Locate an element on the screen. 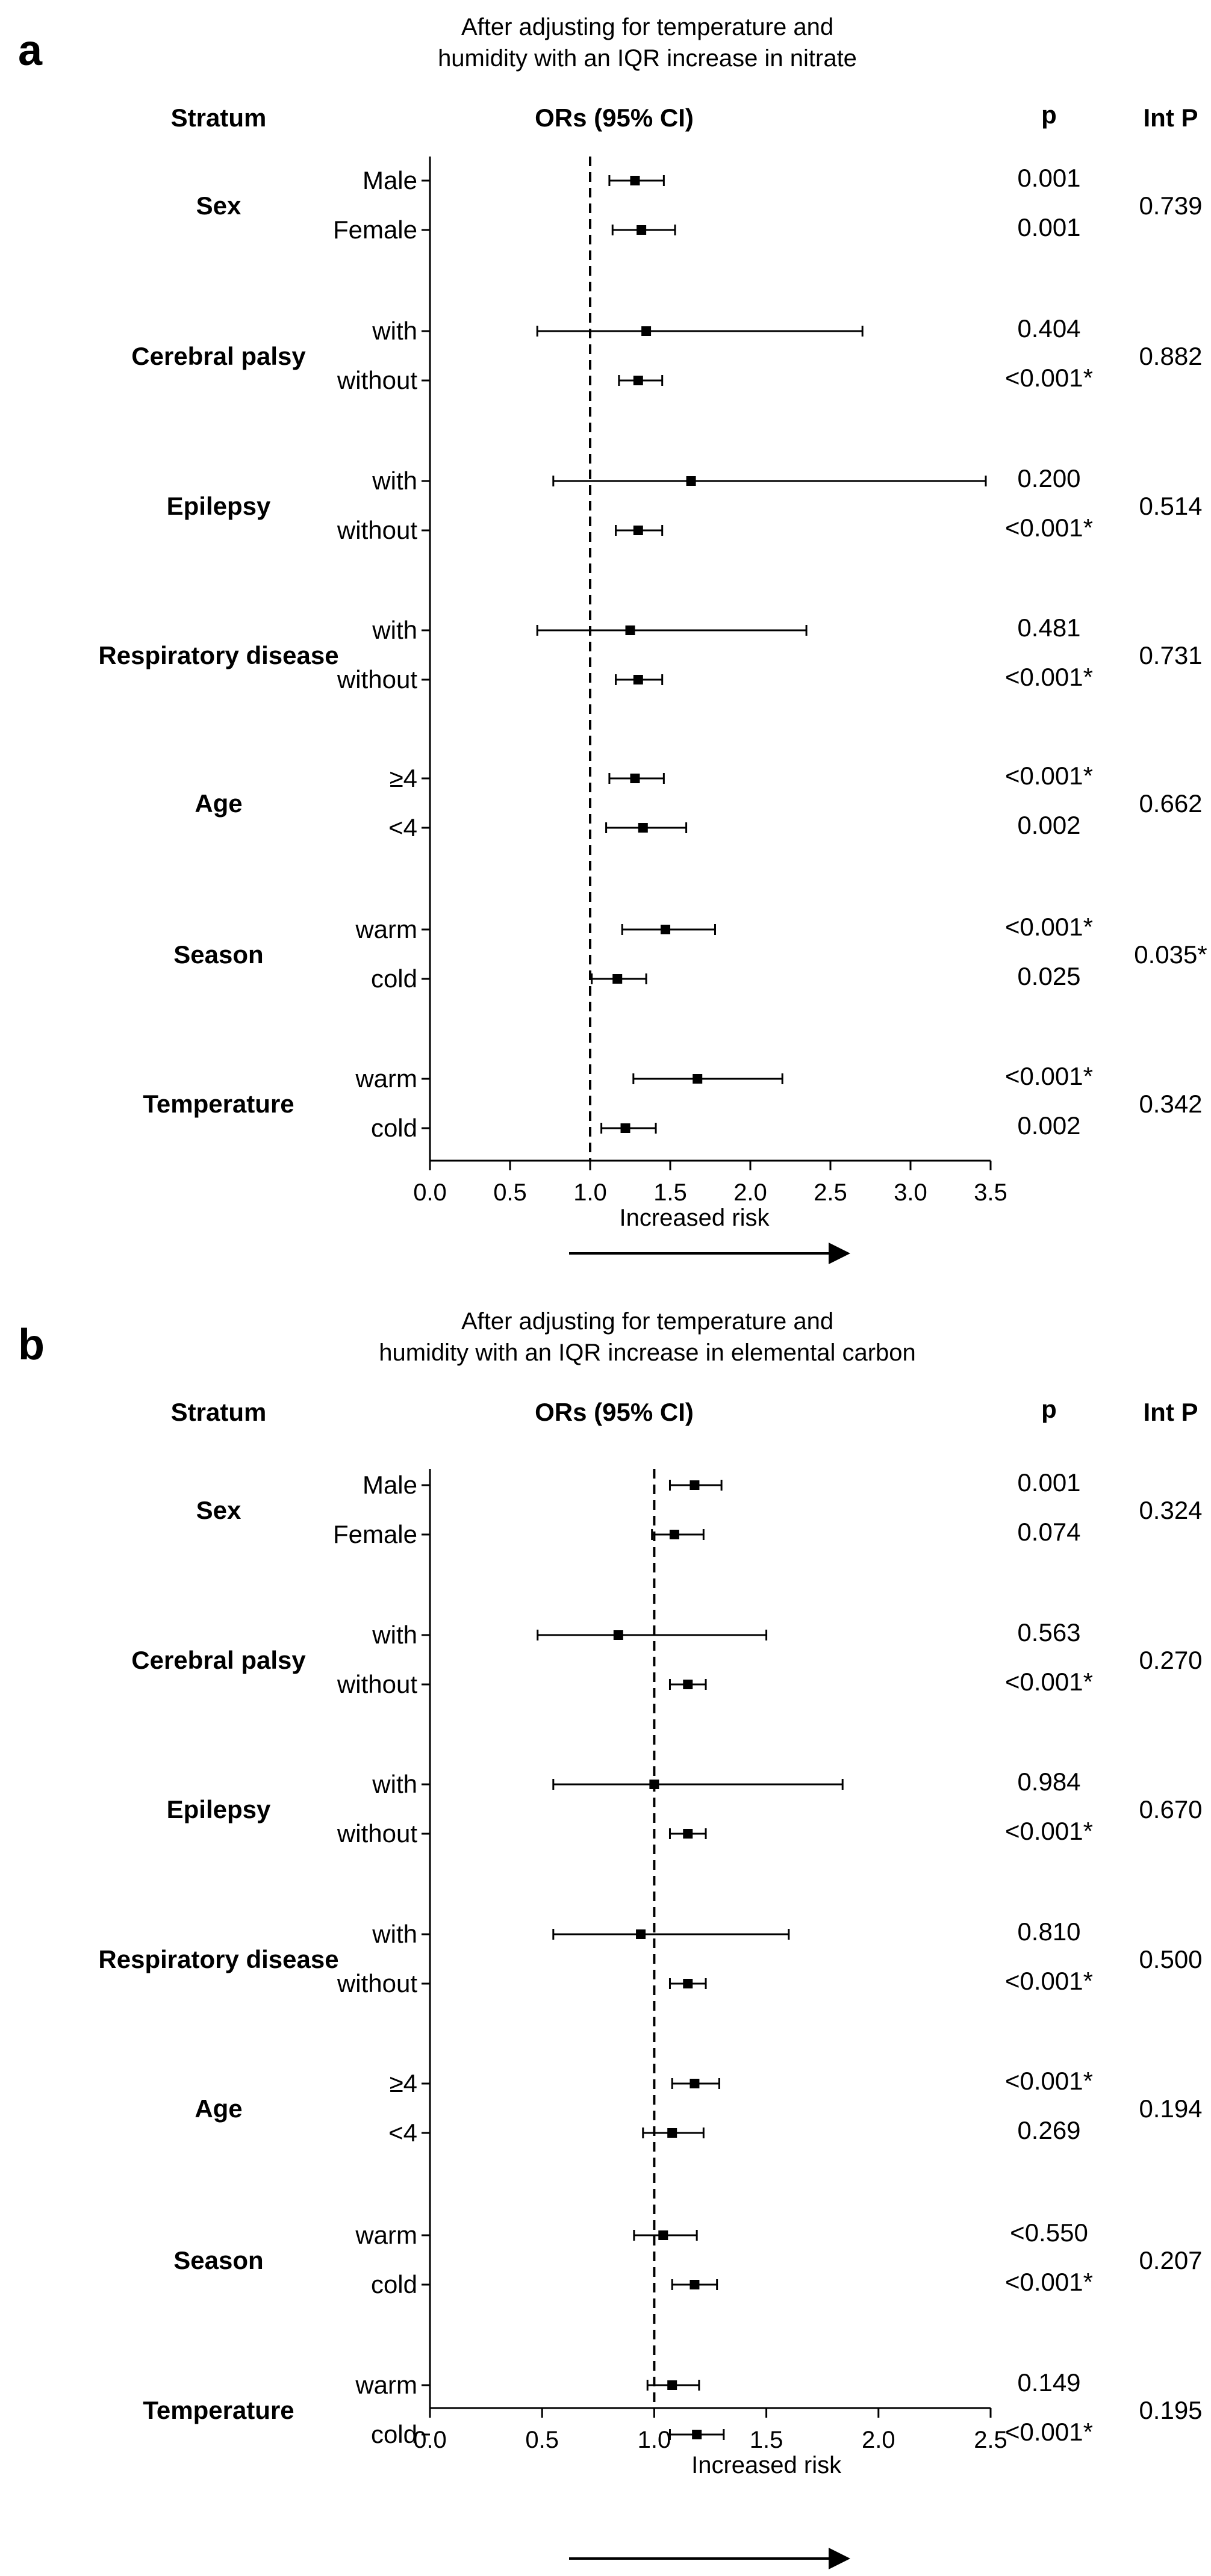  x-tick-label: 3.0 is located at coordinates (911, 1192).